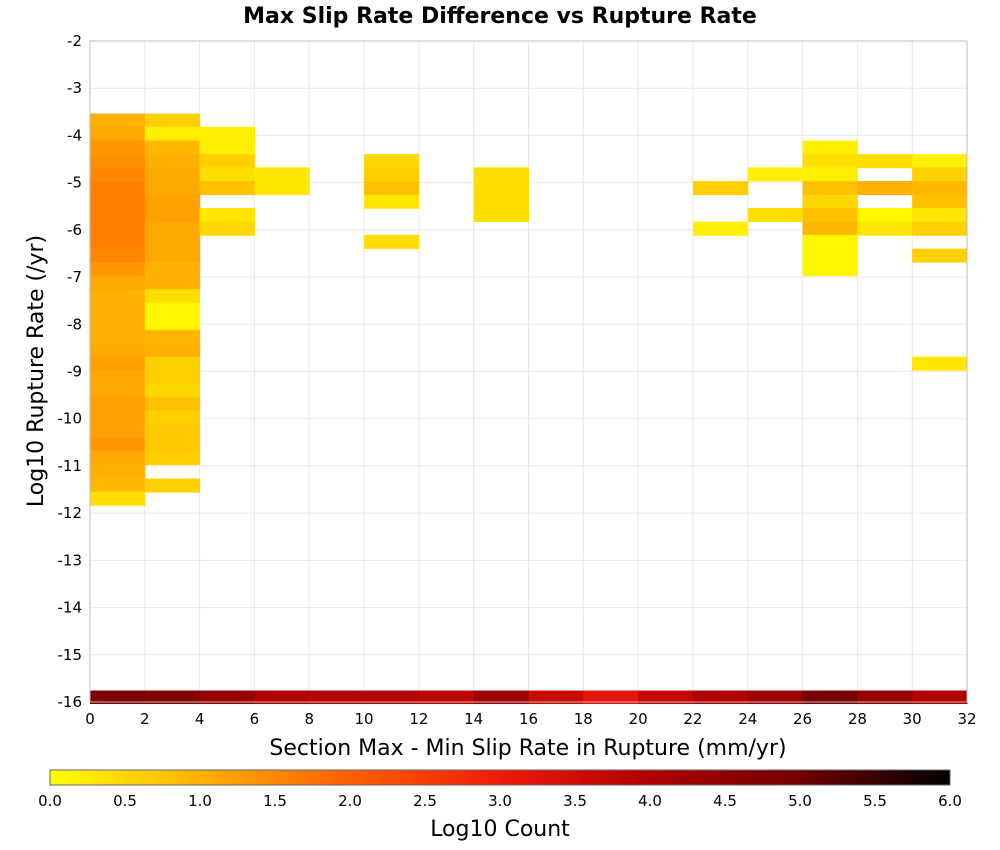 The height and width of the screenshot is (850, 1000). I want to click on x-tick-label: 24, so click(747, 719).